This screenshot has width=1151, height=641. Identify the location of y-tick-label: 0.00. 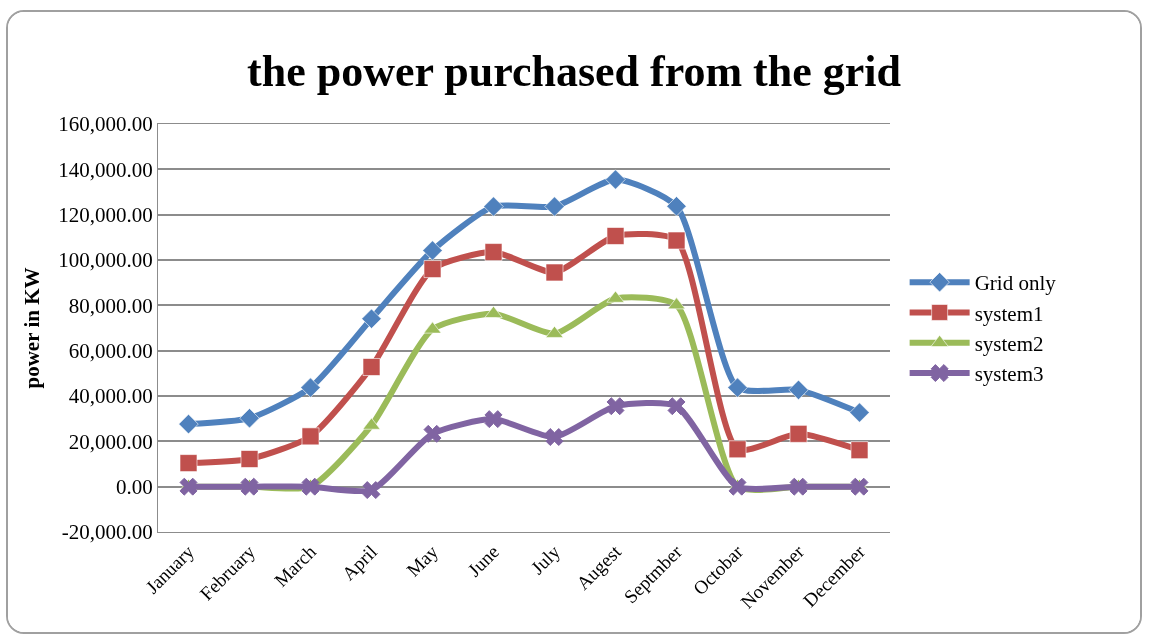
(134, 487).